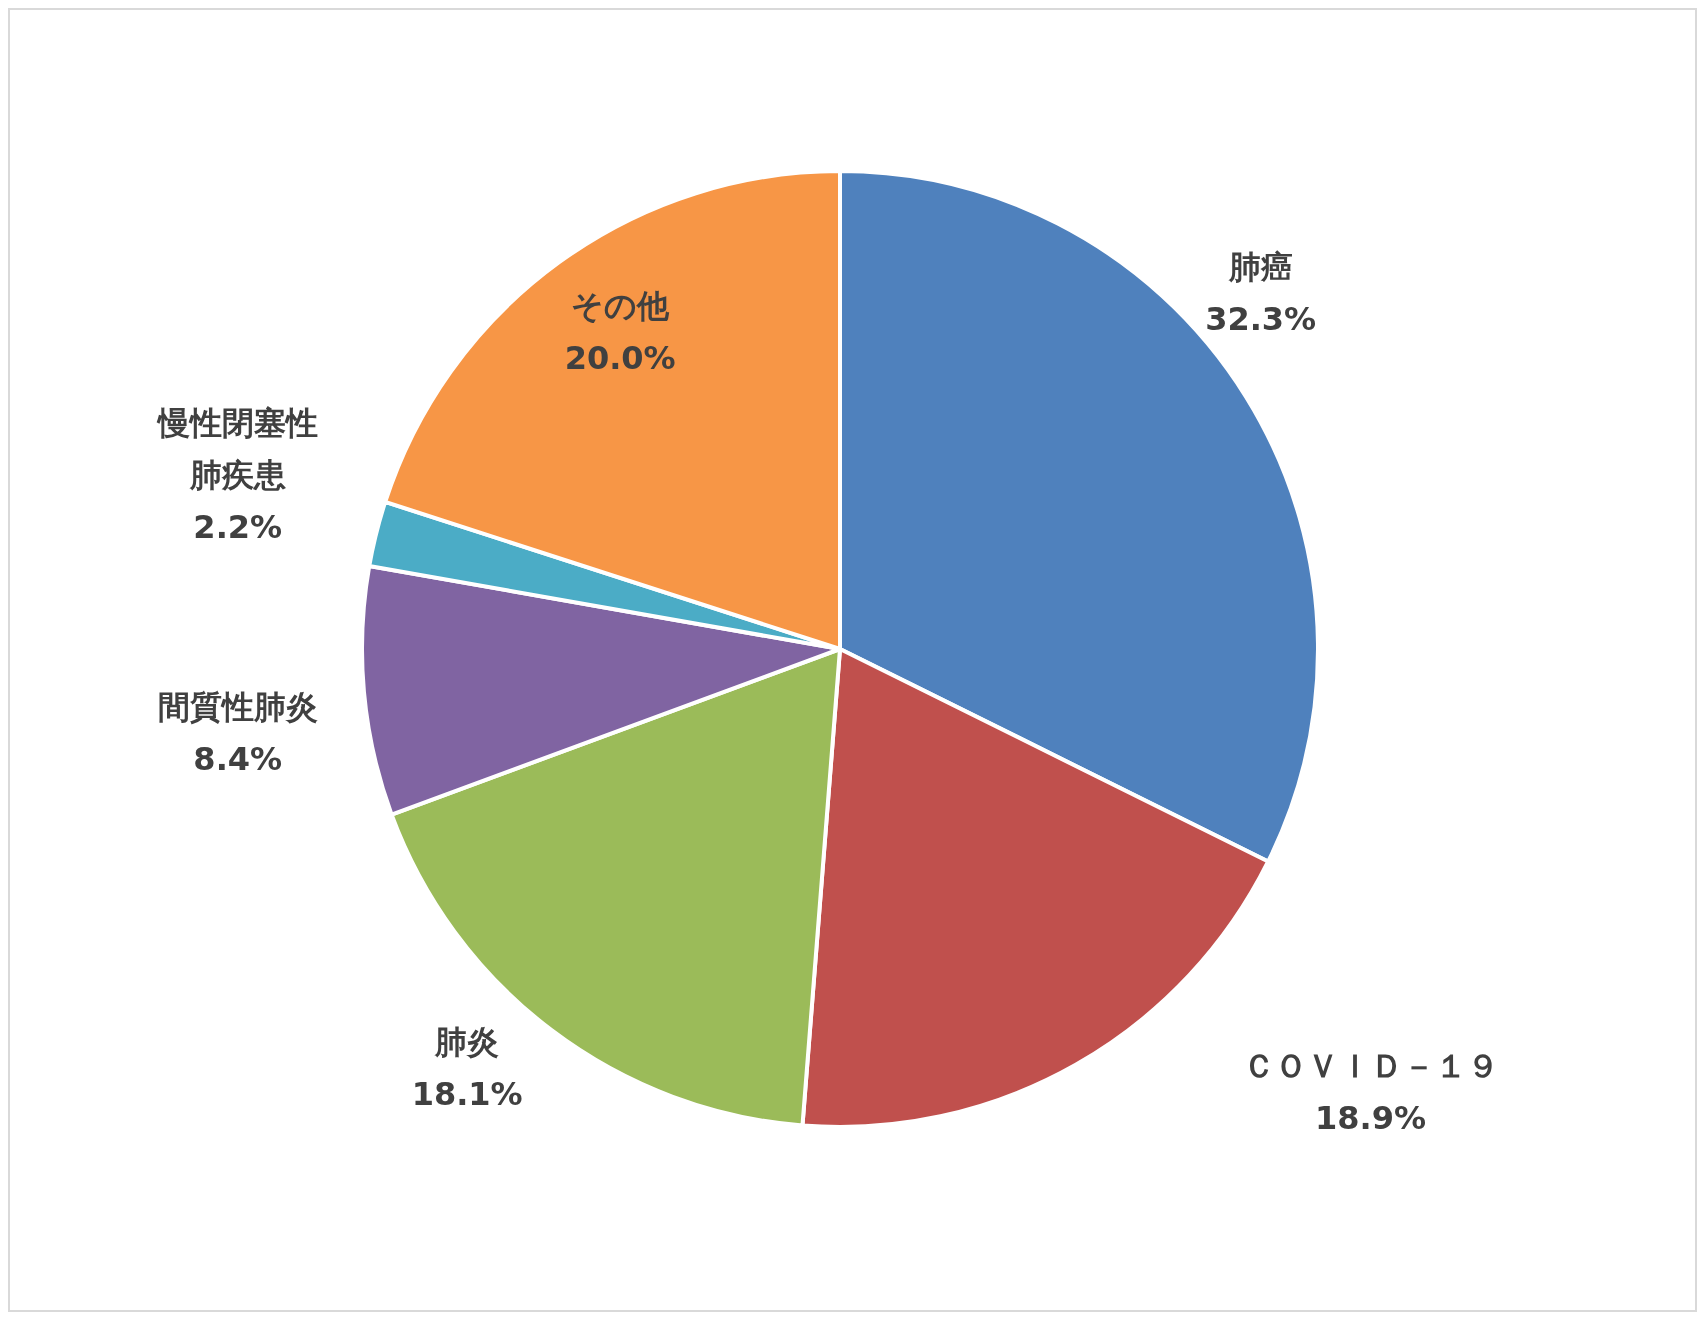  I want to click on slice-label: 肺炎, so click(467, 1041).